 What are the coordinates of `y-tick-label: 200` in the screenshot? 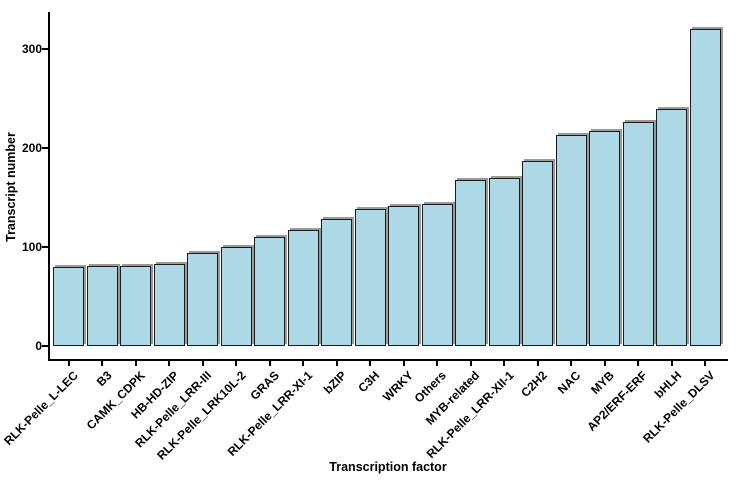 It's located at (31, 148).